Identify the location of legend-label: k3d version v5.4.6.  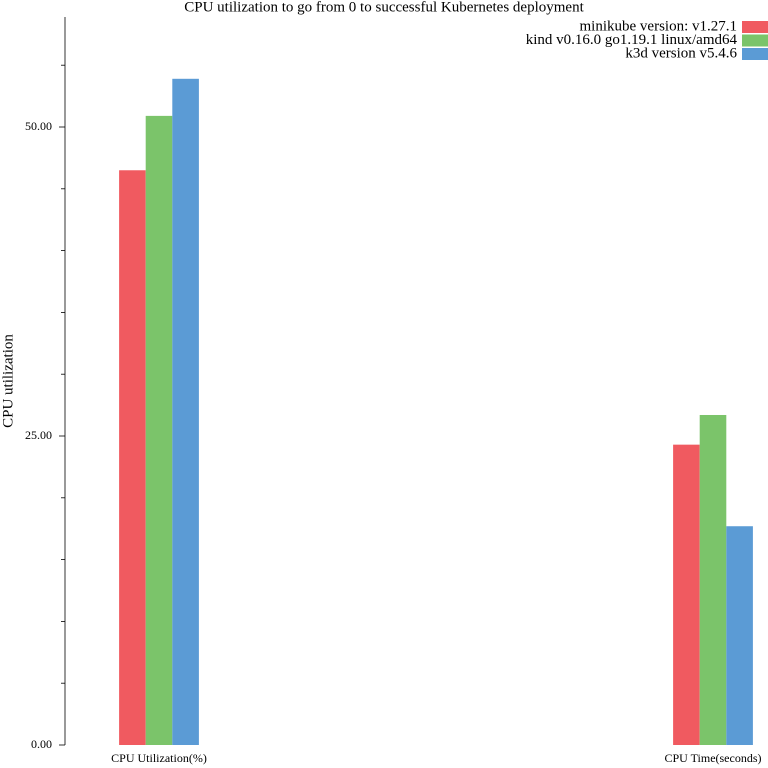
(681, 53).